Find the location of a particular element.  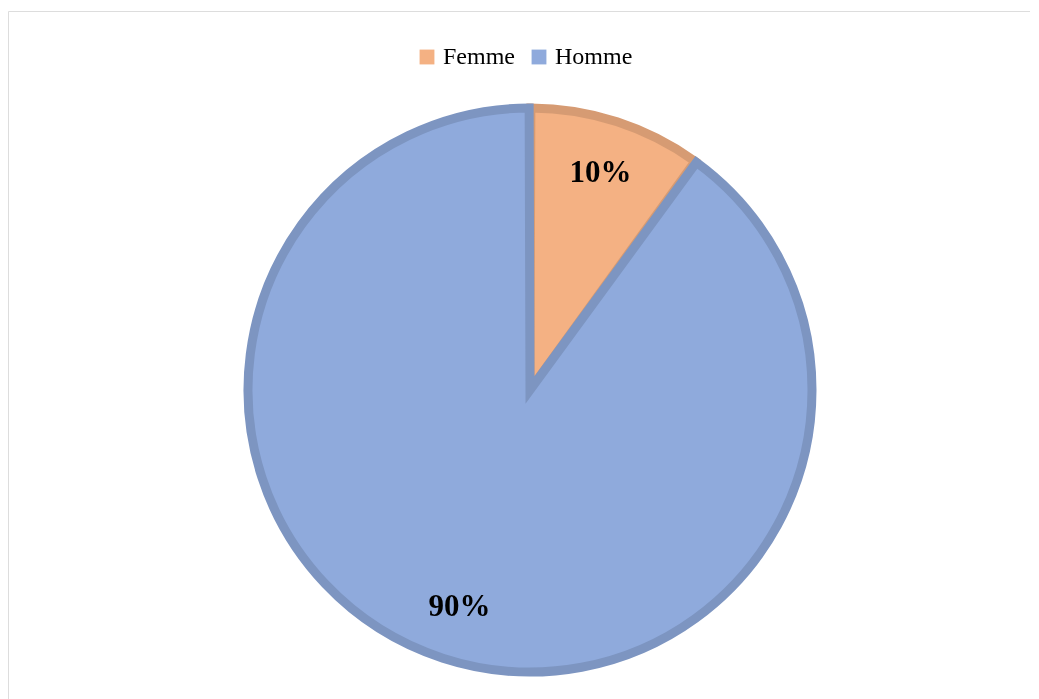

legend-label: Femme is located at coordinates (479, 56).